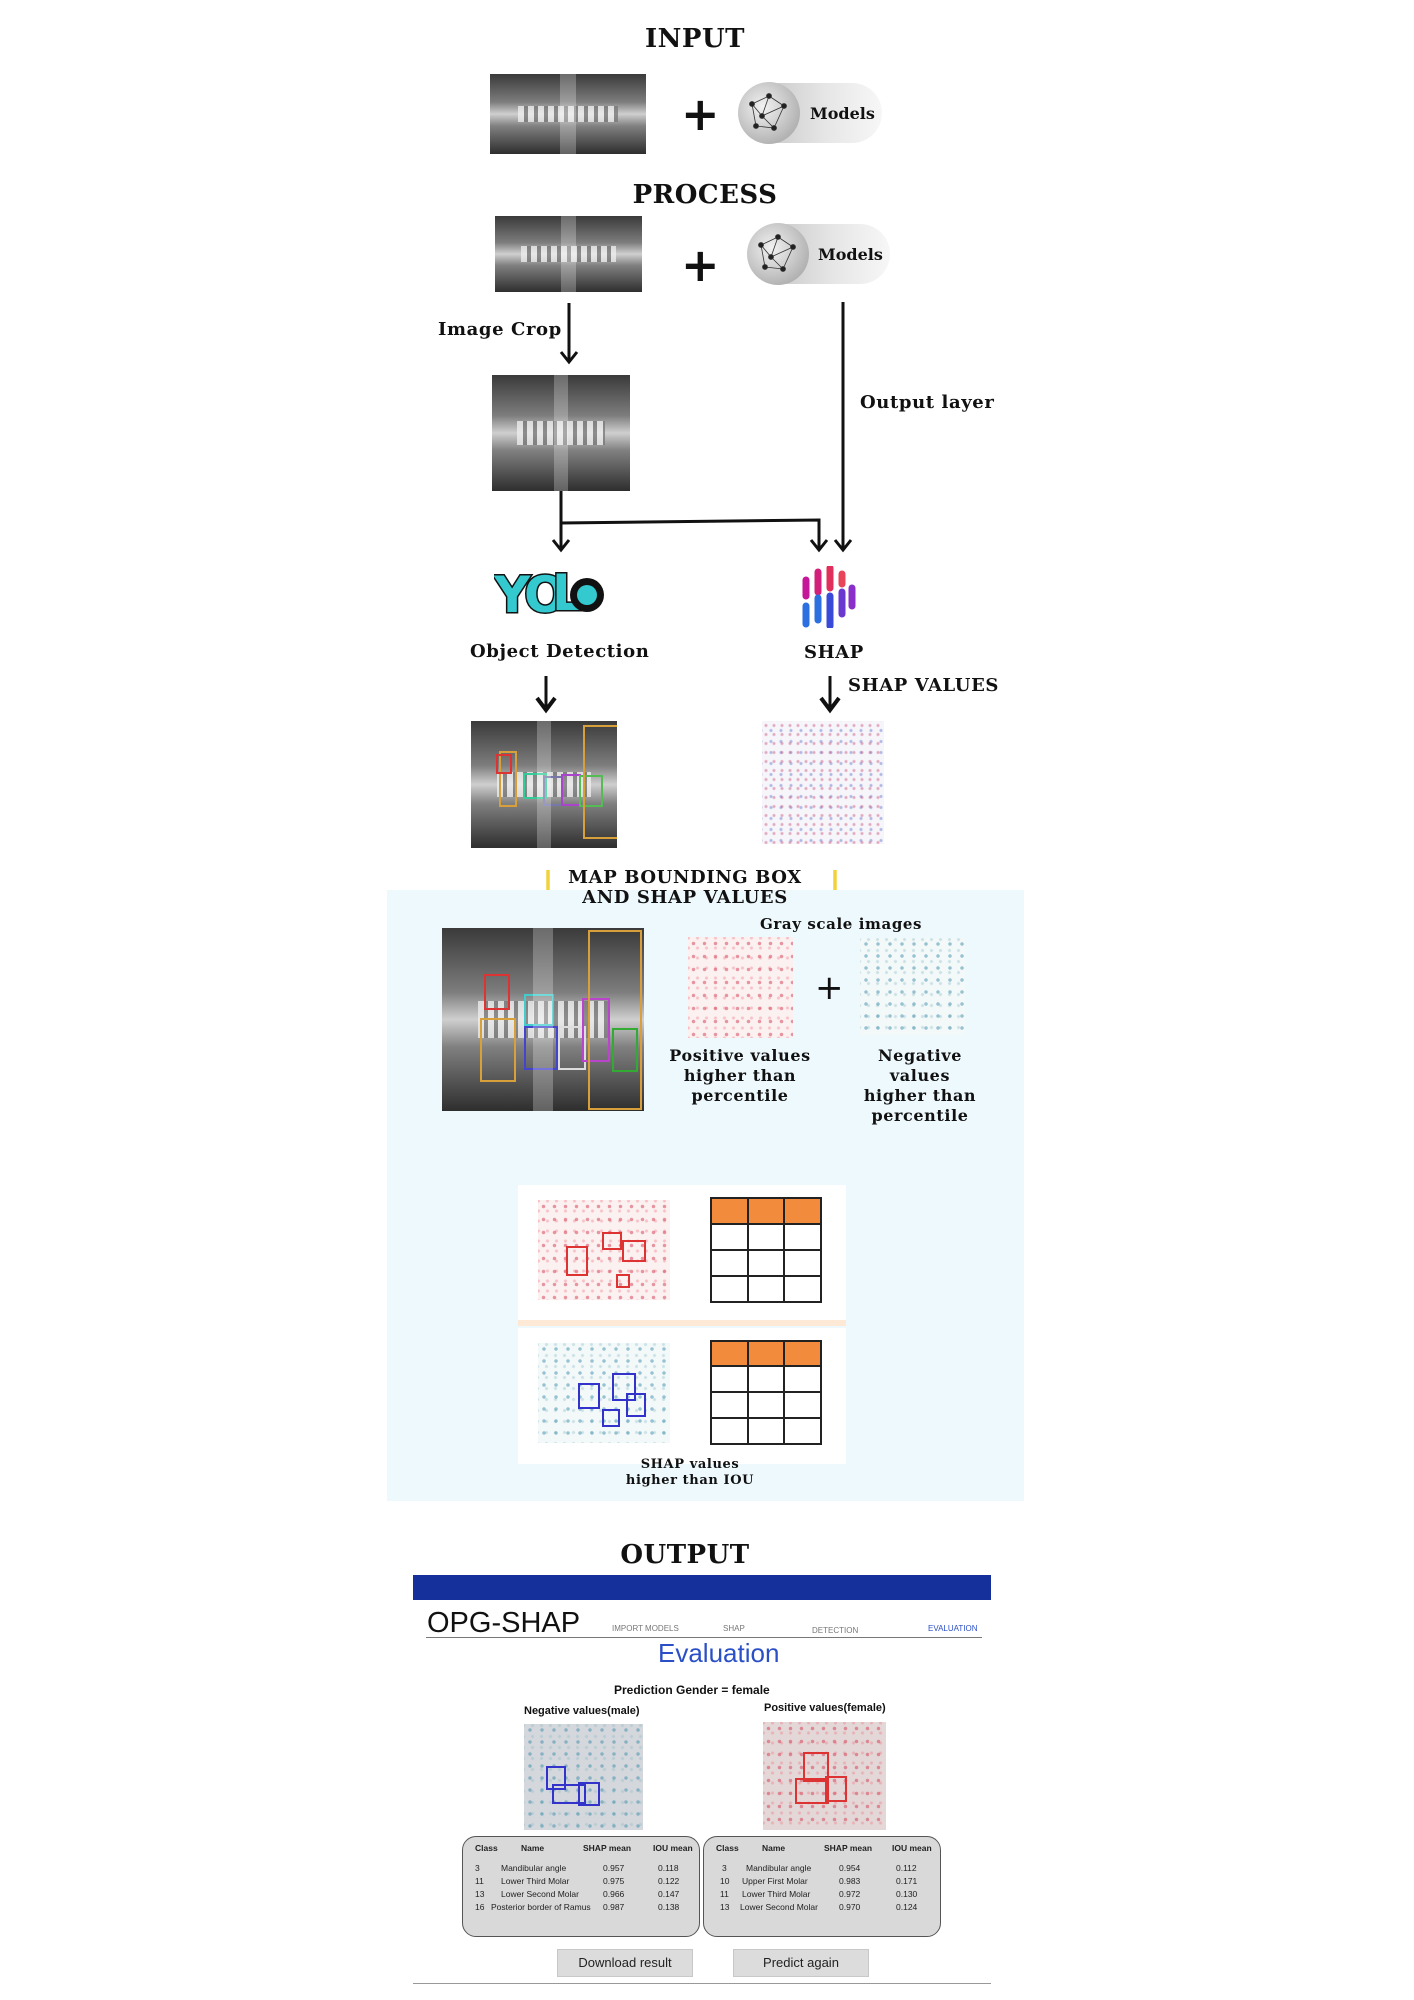  Describe the element at coordinates (819, 546) in the screenshot. I see `crop-to-shap-arrowhead` at that location.